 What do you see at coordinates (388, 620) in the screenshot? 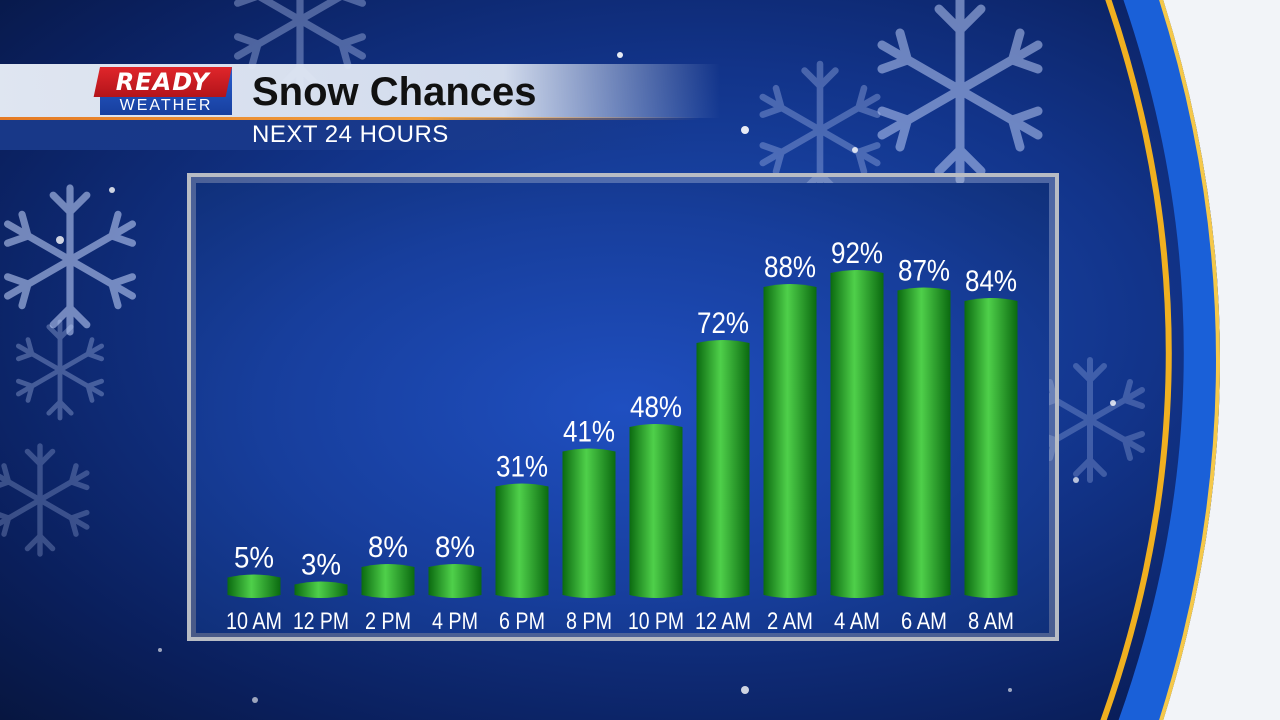
I see `x-tick-label: 2 PM` at bounding box center [388, 620].